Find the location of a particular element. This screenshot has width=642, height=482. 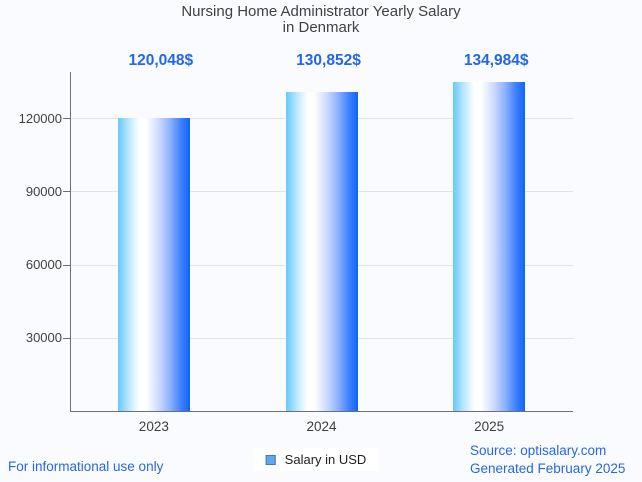

y-axis-line is located at coordinates (70, 242).